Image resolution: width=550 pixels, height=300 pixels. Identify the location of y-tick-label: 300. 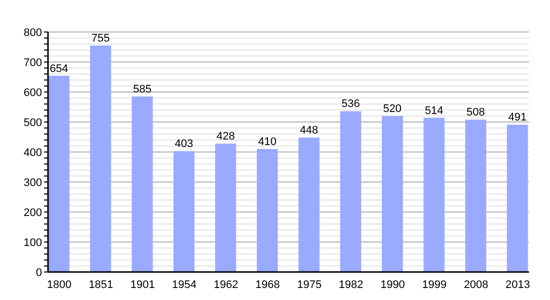
(33, 182).